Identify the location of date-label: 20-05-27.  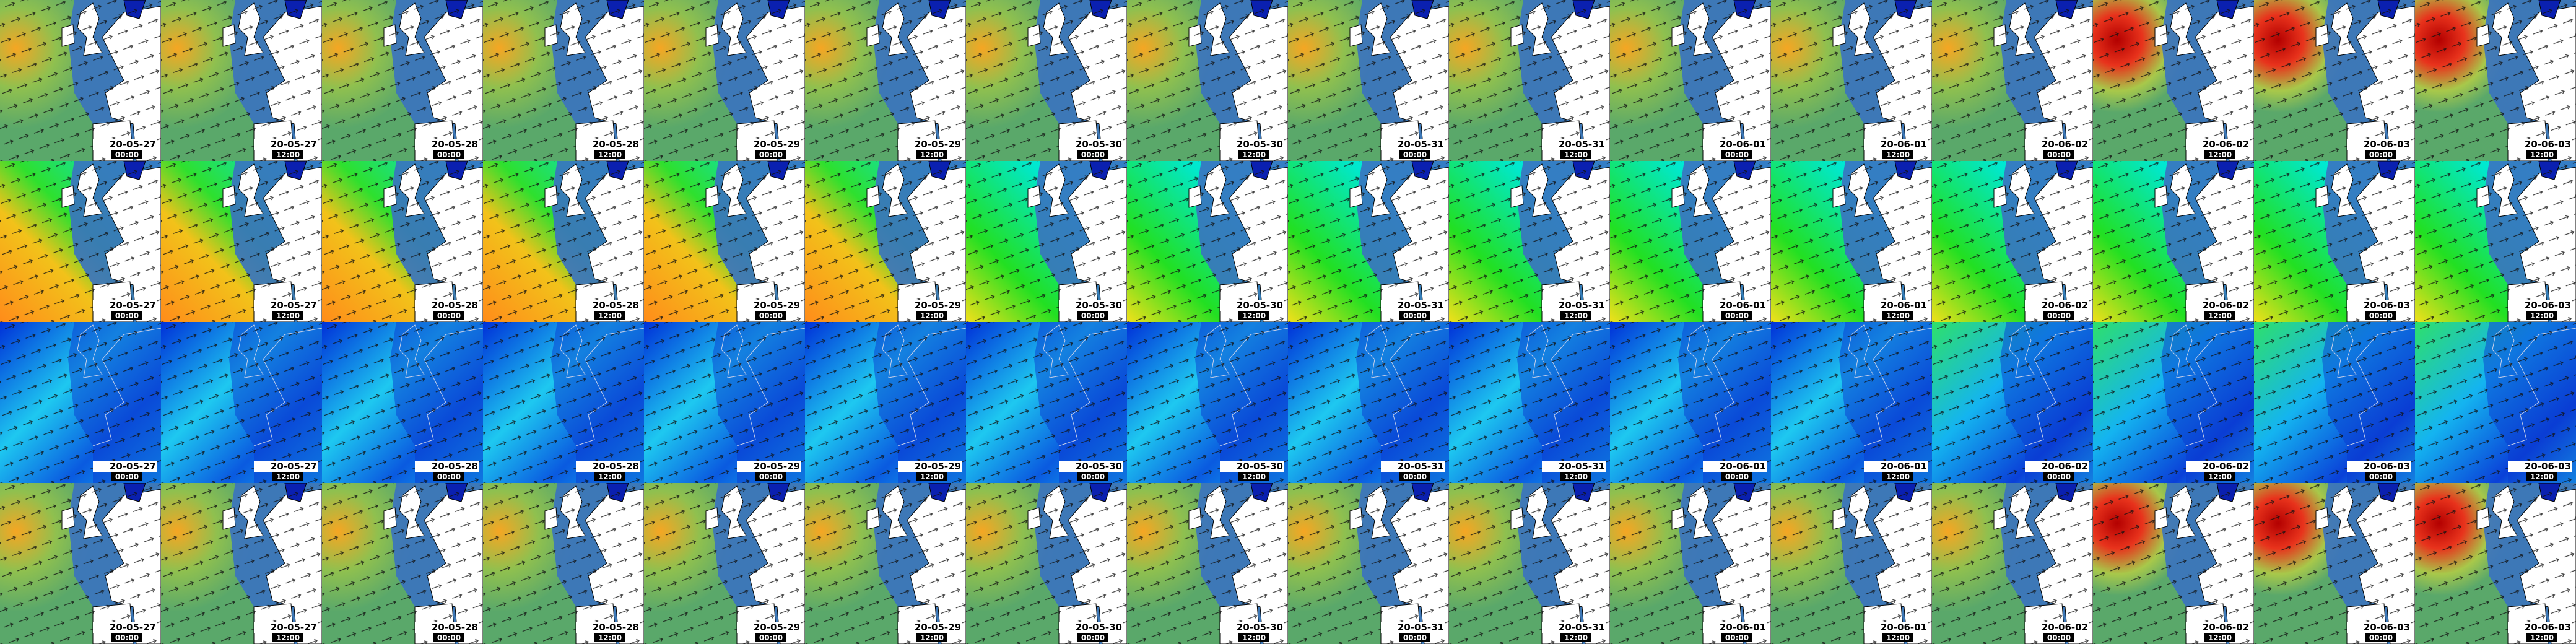
(294, 305).